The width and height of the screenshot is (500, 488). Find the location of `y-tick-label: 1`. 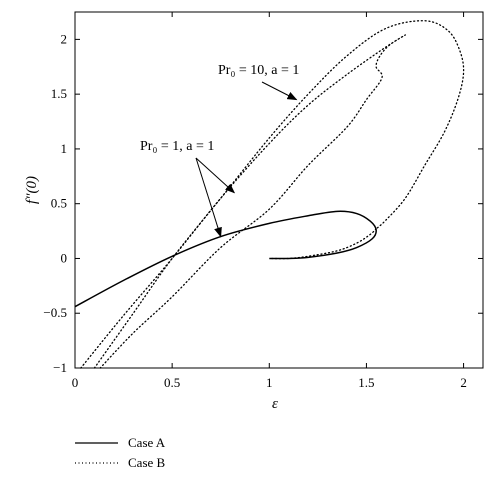

y-tick-label: 1 is located at coordinates (64, 148).